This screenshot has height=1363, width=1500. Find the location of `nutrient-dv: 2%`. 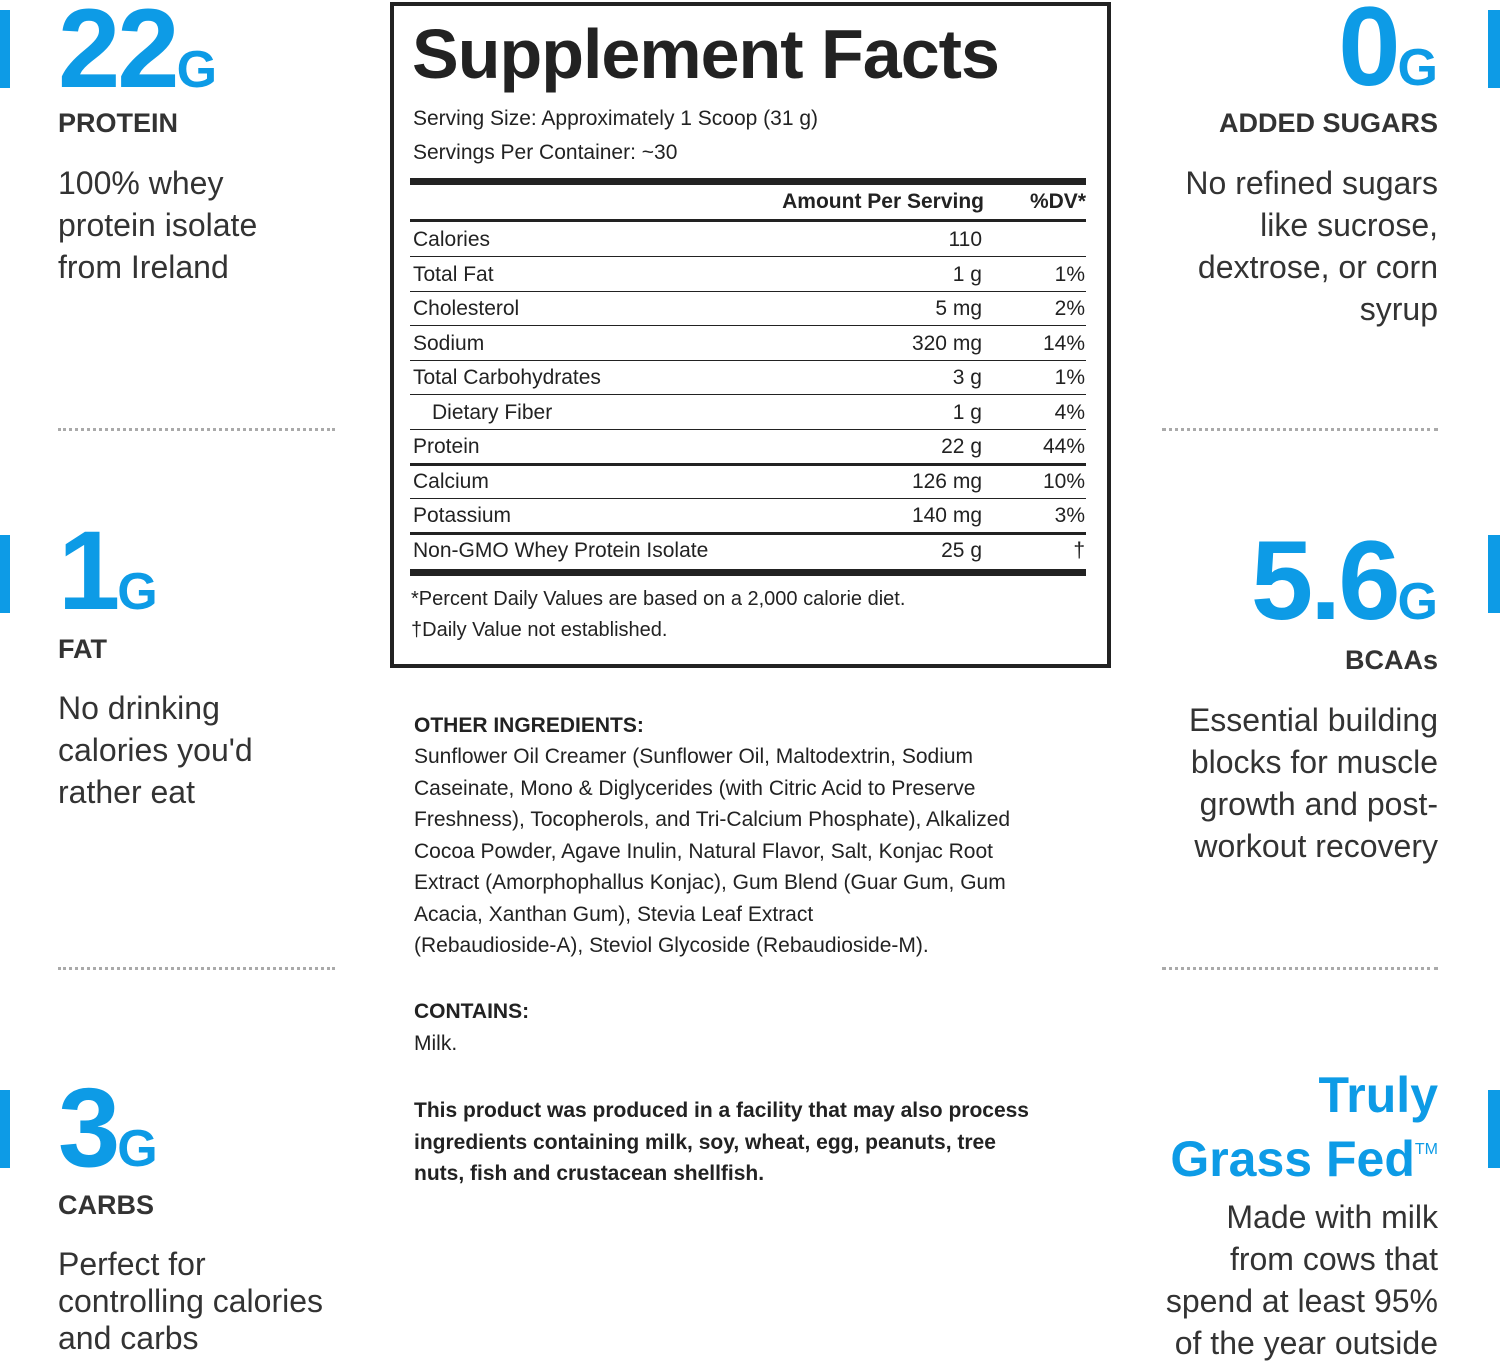

nutrient-dv: 2% is located at coordinates (1069, 308).